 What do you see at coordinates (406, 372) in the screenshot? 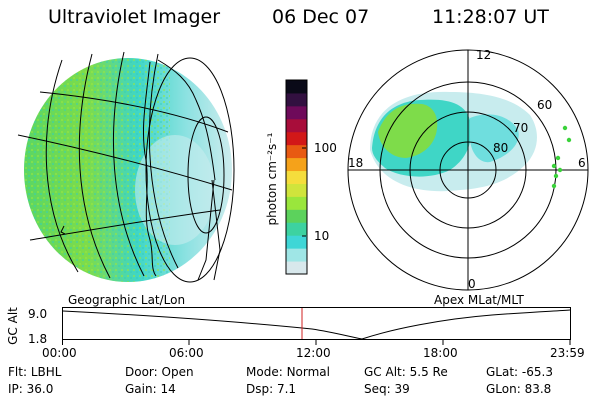
I see `status-gc-alt: GC Alt: 5.5 Re` at bounding box center [406, 372].